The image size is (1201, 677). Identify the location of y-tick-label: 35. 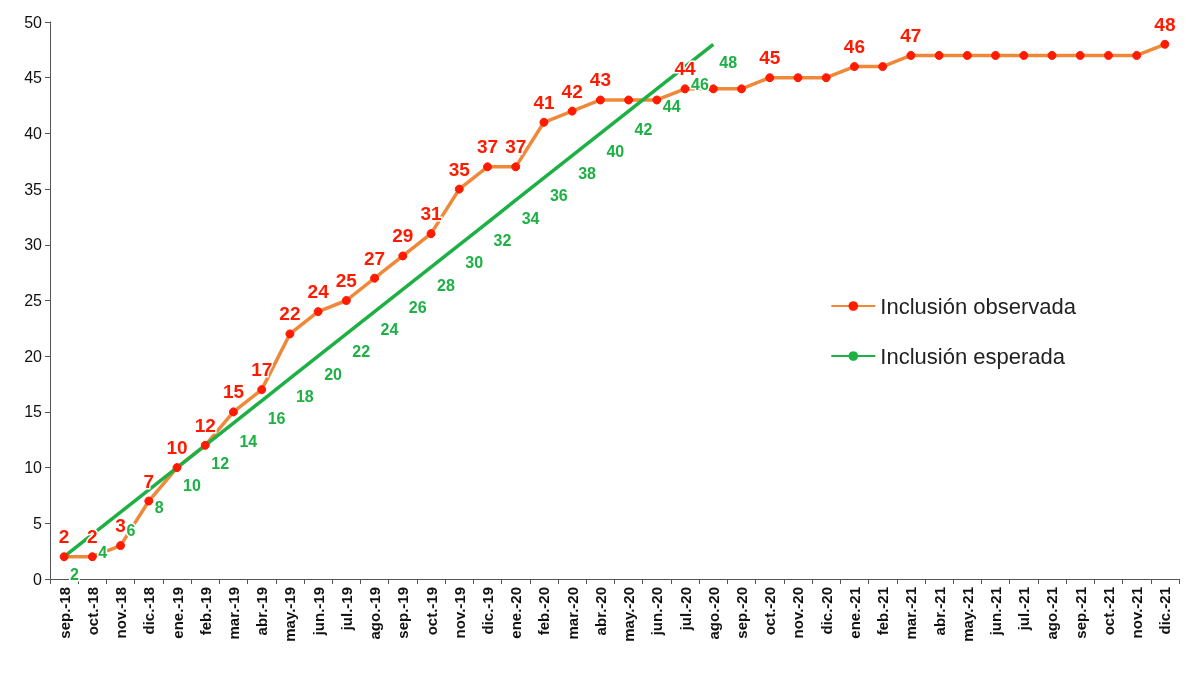
(33, 189).